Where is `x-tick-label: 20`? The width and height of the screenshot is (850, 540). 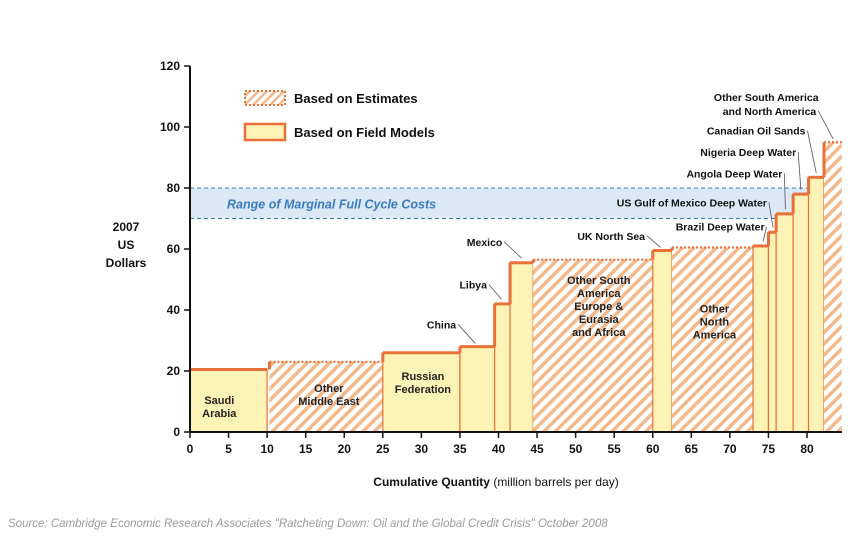
x-tick-label: 20 is located at coordinates (345, 449).